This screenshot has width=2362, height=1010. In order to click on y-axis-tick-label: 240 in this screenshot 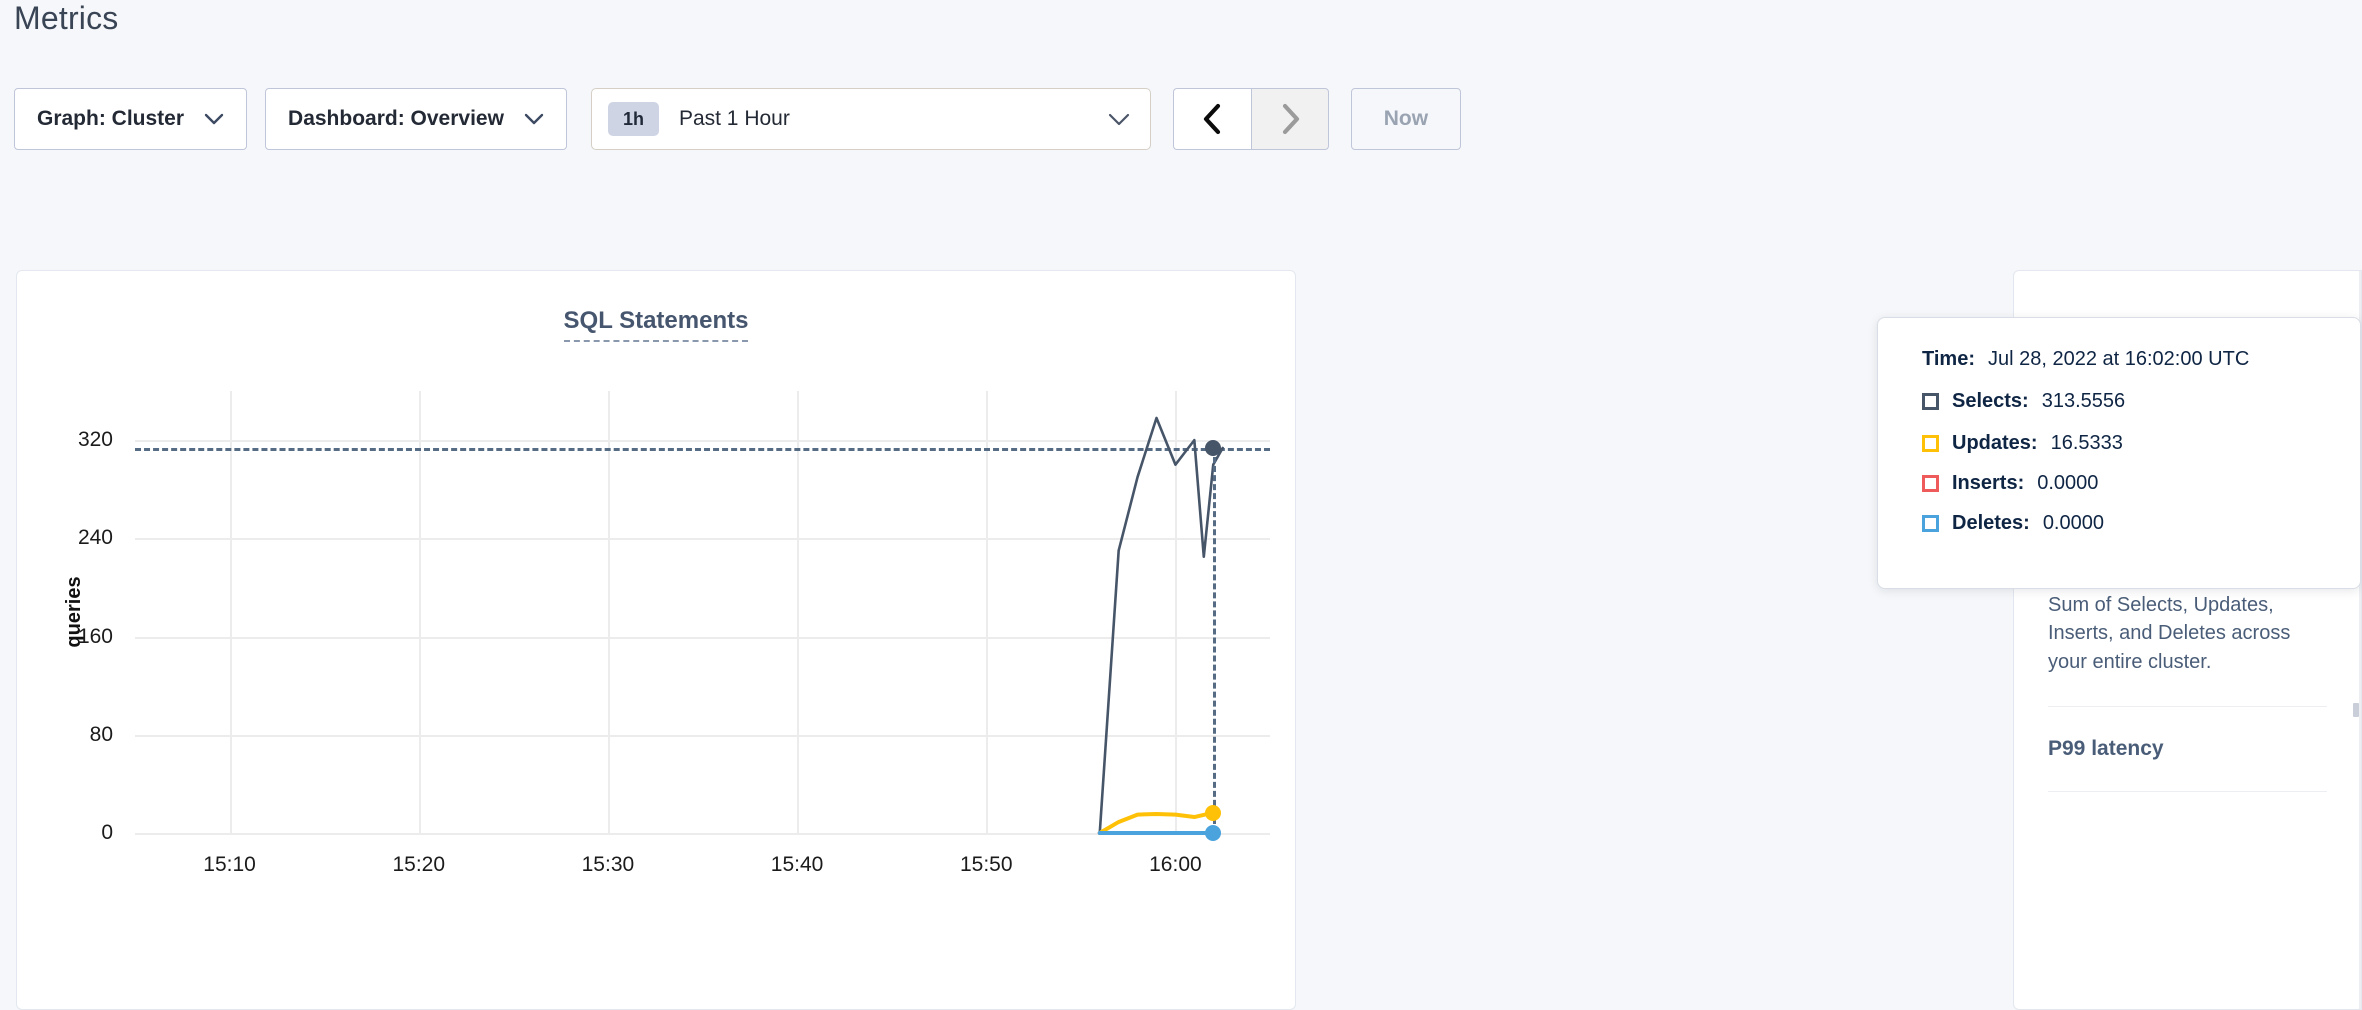, I will do `click(95, 538)`.